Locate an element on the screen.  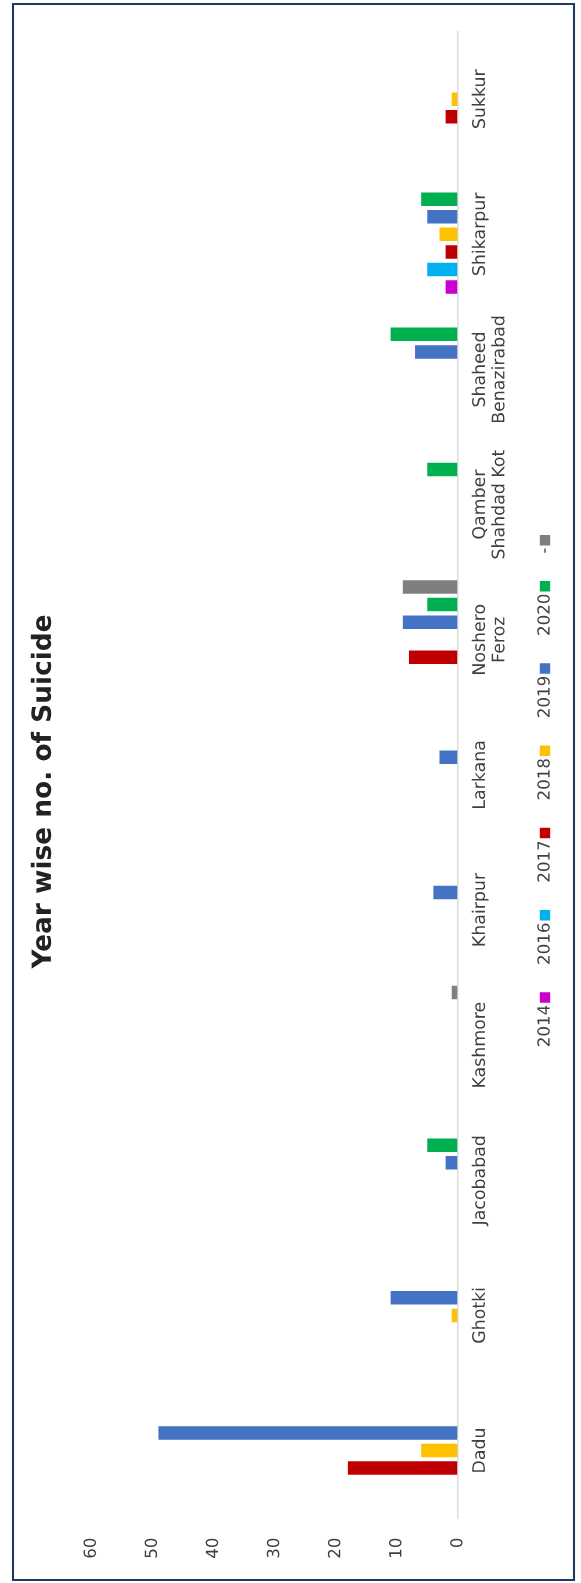
x-tick-label: 0 is located at coordinates (456, 1543).